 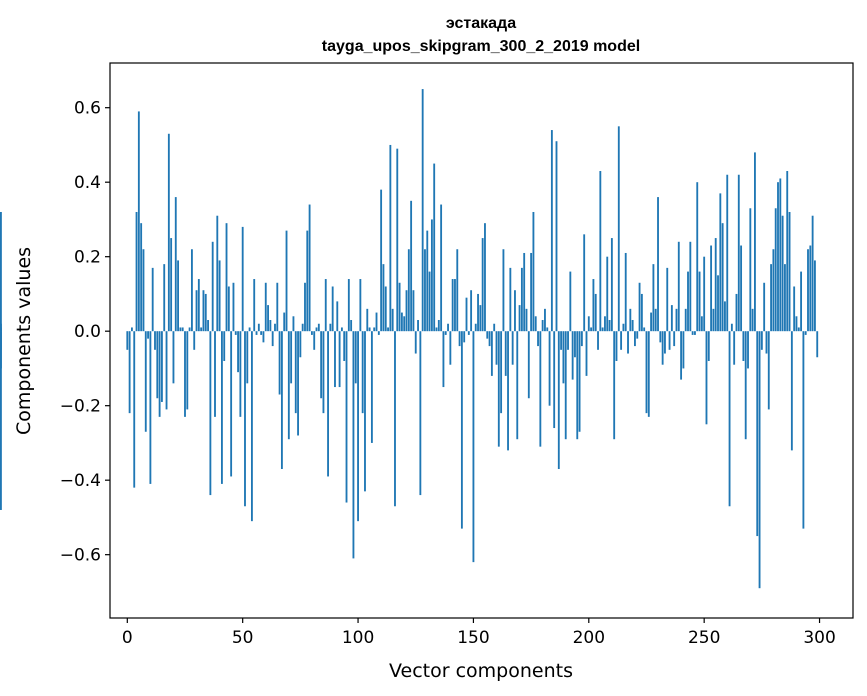 What do you see at coordinates (481, 23) in the screenshot?
I see `chart-title: эстакада` at bounding box center [481, 23].